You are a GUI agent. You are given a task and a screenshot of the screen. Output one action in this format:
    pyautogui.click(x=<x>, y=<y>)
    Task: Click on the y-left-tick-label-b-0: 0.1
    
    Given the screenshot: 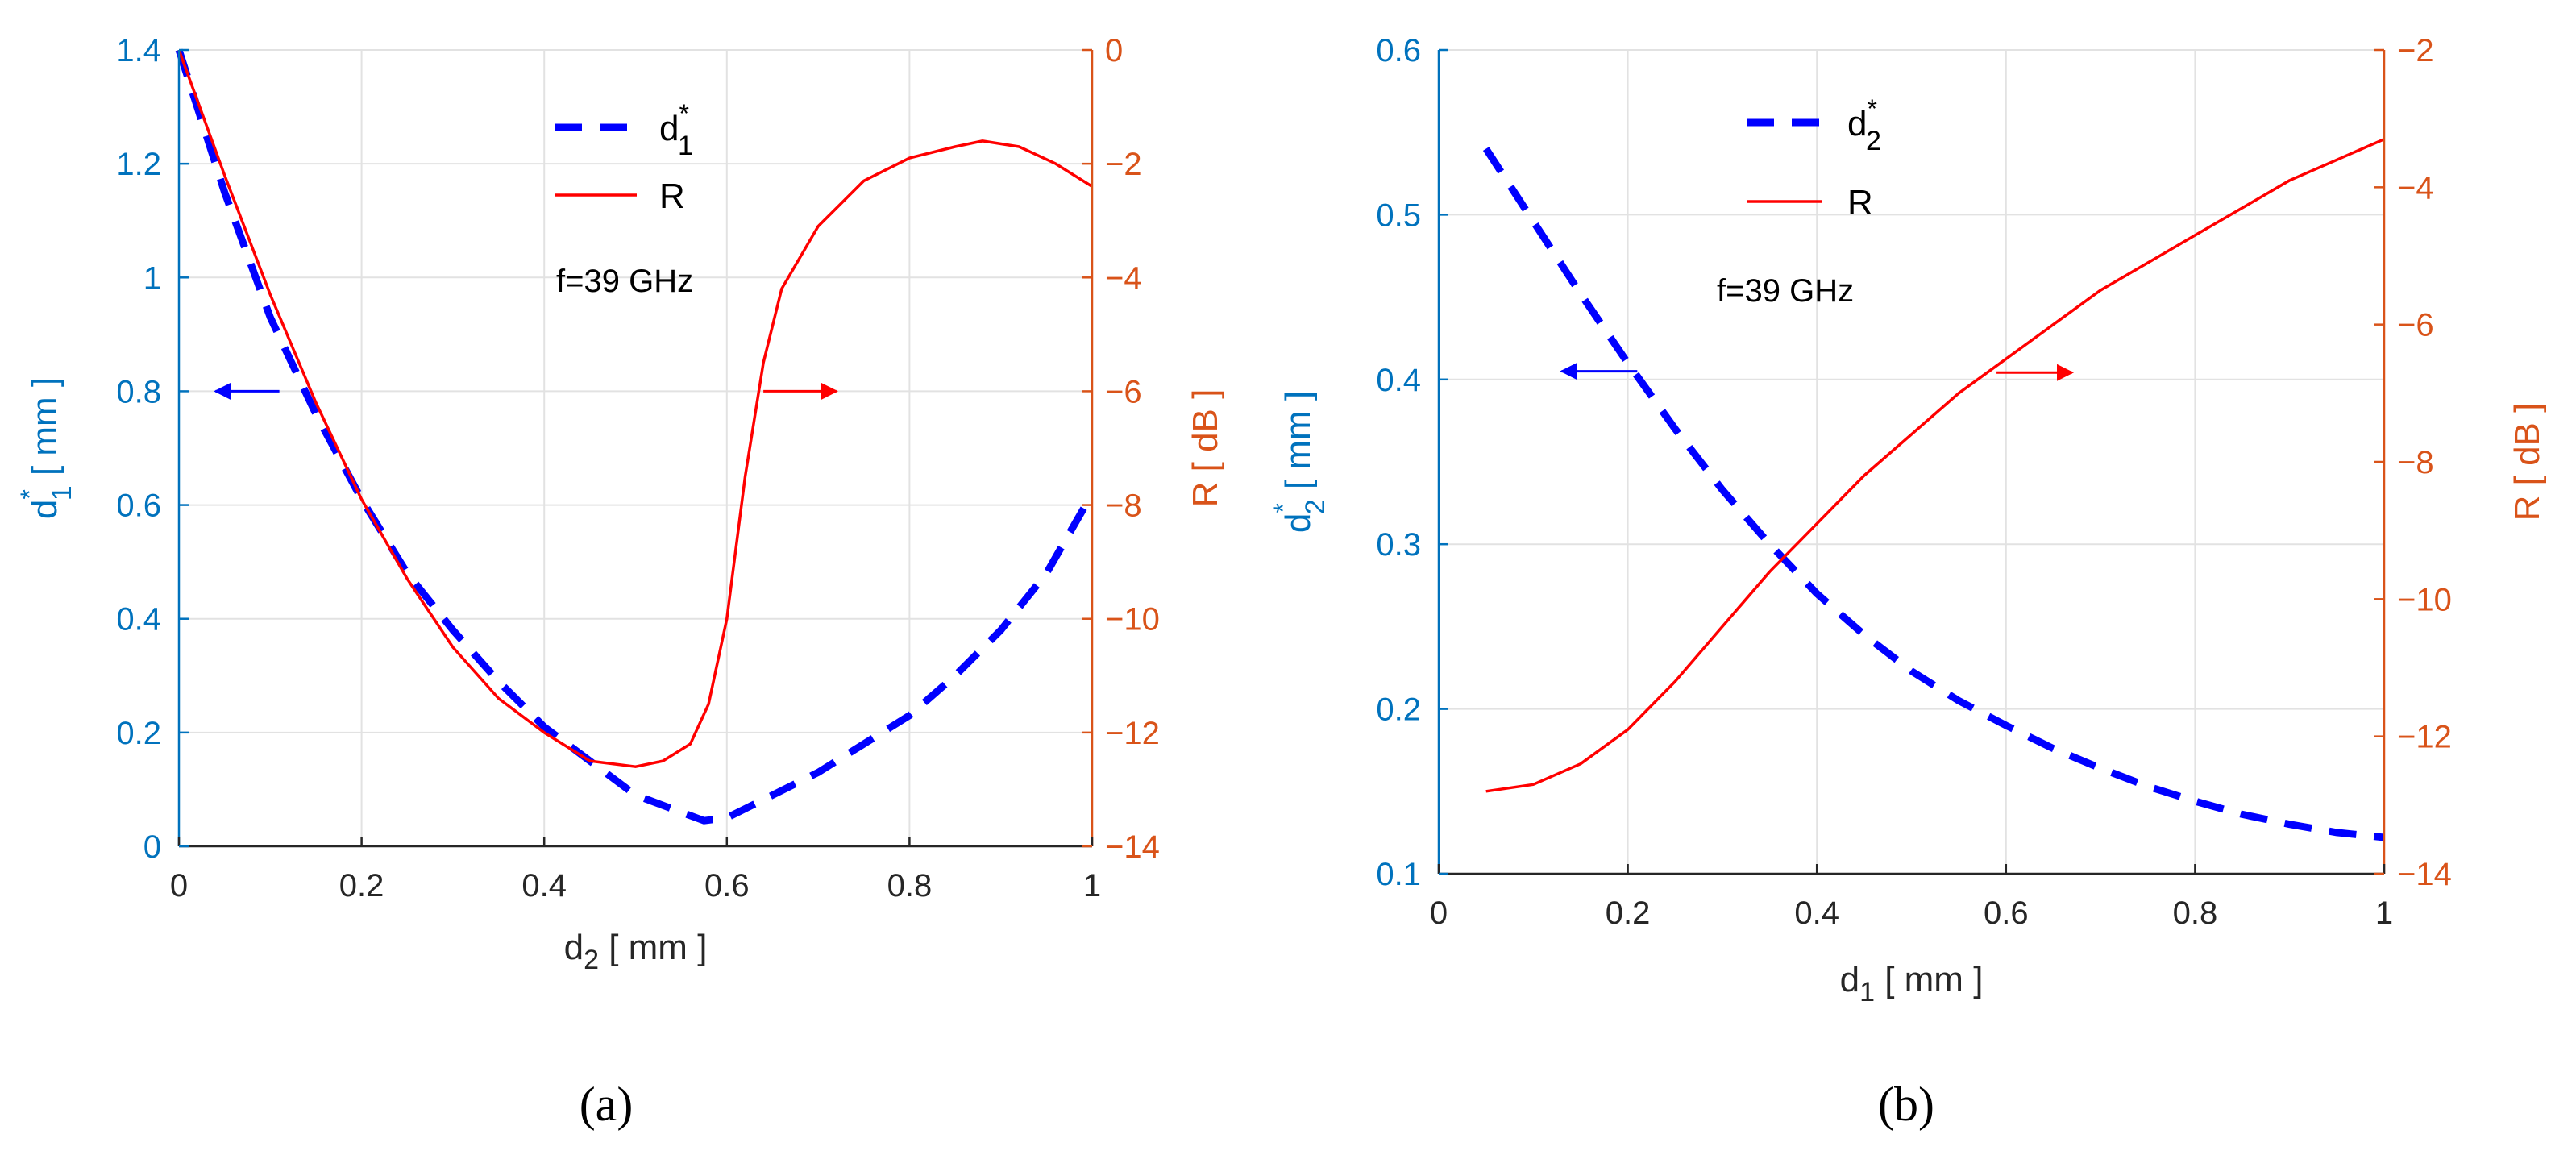 What is the action you would take?
    pyautogui.click(x=1398, y=874)
    